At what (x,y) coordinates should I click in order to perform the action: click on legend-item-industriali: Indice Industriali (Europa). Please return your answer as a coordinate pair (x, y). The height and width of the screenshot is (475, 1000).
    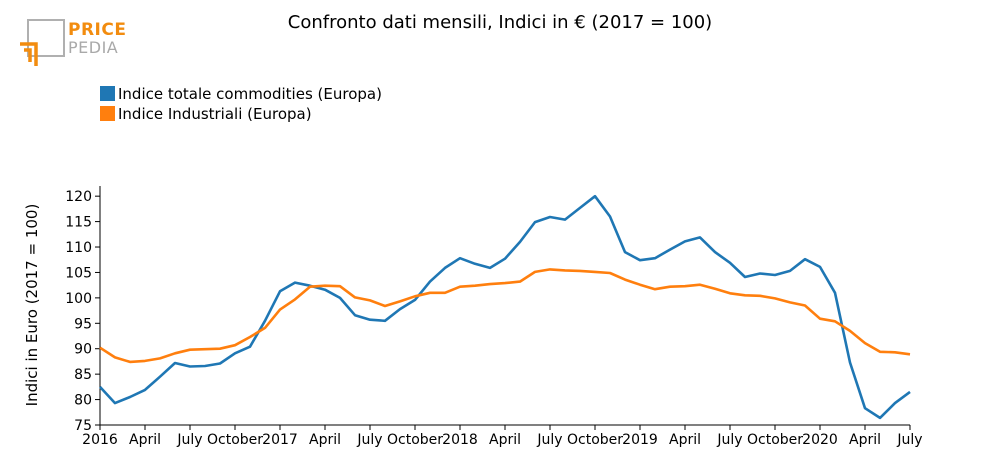
    Looking at the image, I should click on (241, 114).